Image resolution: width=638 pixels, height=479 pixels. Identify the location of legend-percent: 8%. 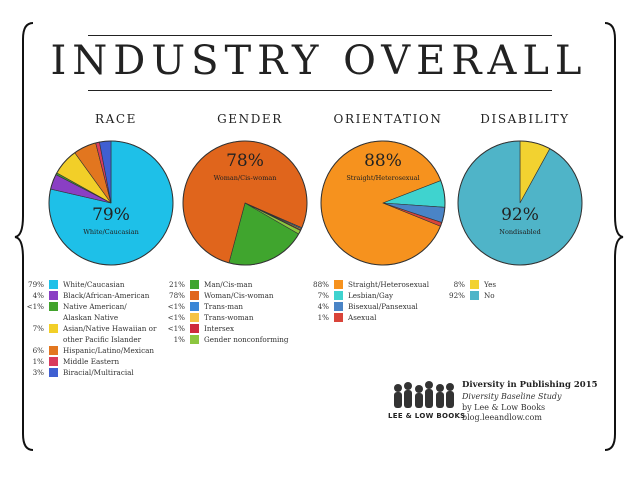
(459, 284).